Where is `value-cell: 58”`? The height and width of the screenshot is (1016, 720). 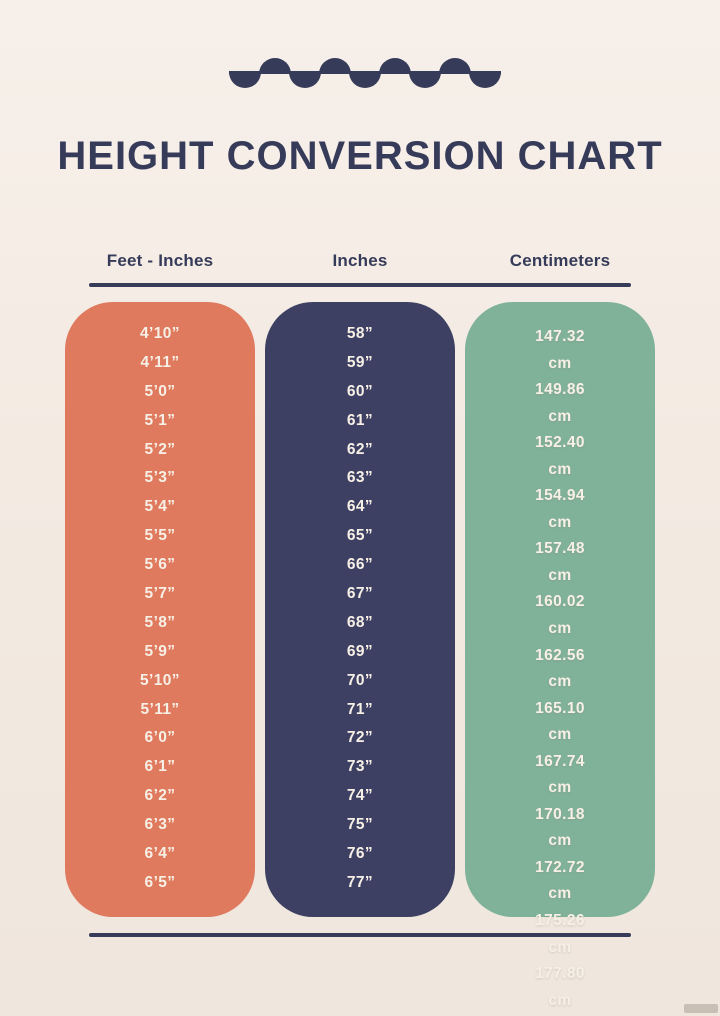
value-cell: 58” is located at coordinates (360, 333).